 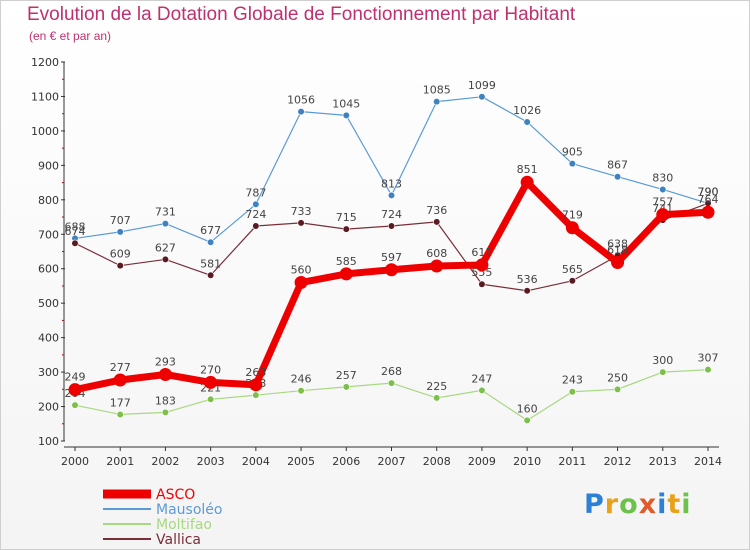 What do you see at coordinates (572, 269) in the screenshot?
I see `data-label-vallica: 565` at bounding box center [572, 269].